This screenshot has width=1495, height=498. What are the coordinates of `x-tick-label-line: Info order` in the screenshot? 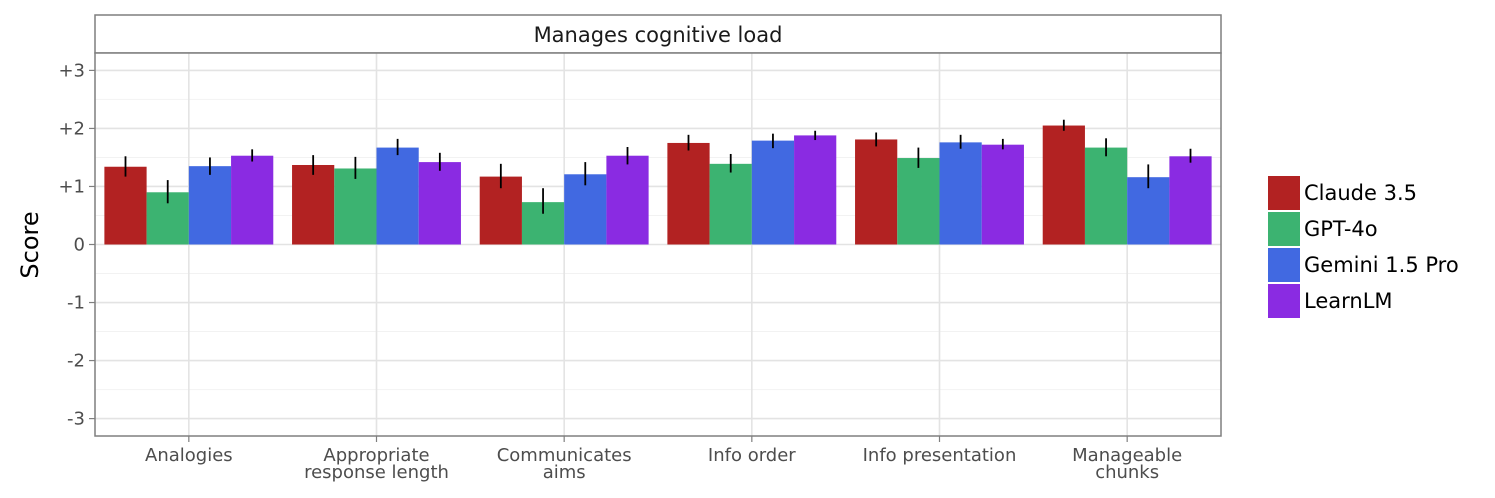 It's located at (752, 455).